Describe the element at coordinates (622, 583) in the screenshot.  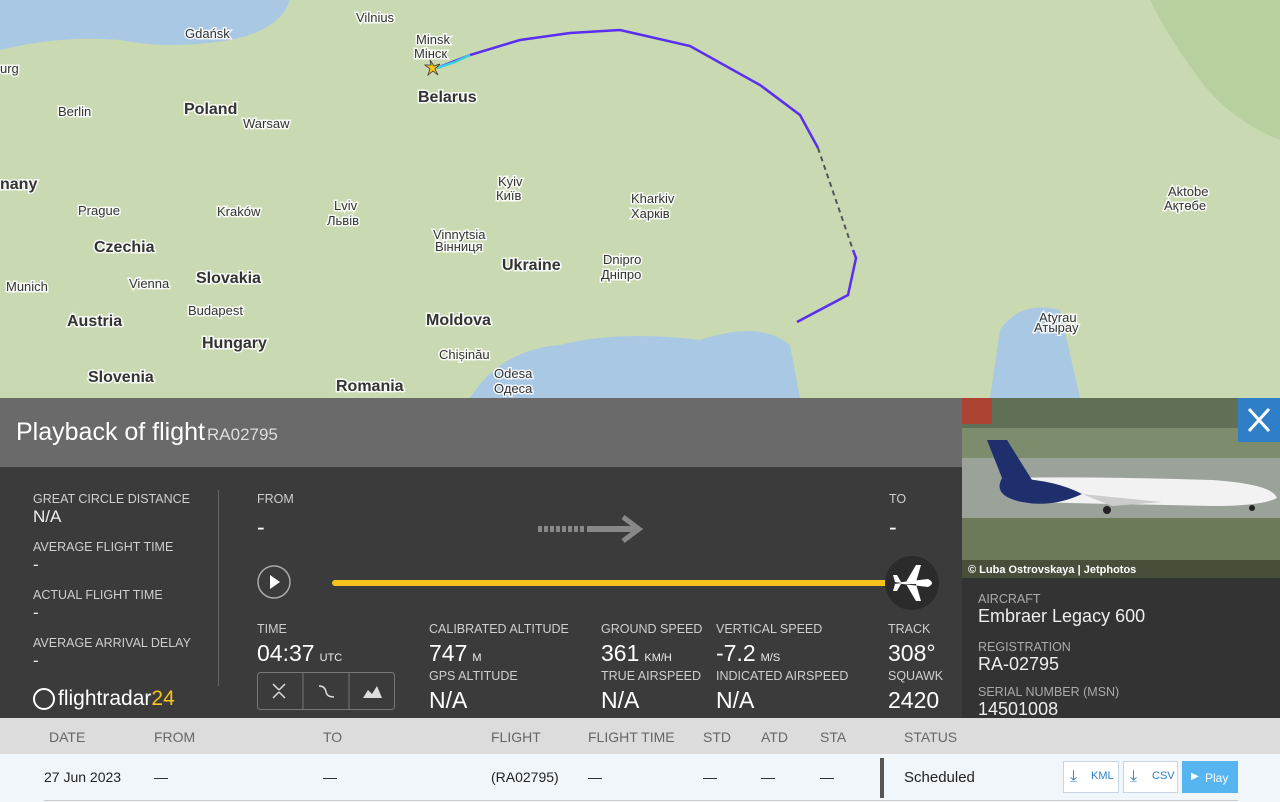
I see `playback-progress` at that location.